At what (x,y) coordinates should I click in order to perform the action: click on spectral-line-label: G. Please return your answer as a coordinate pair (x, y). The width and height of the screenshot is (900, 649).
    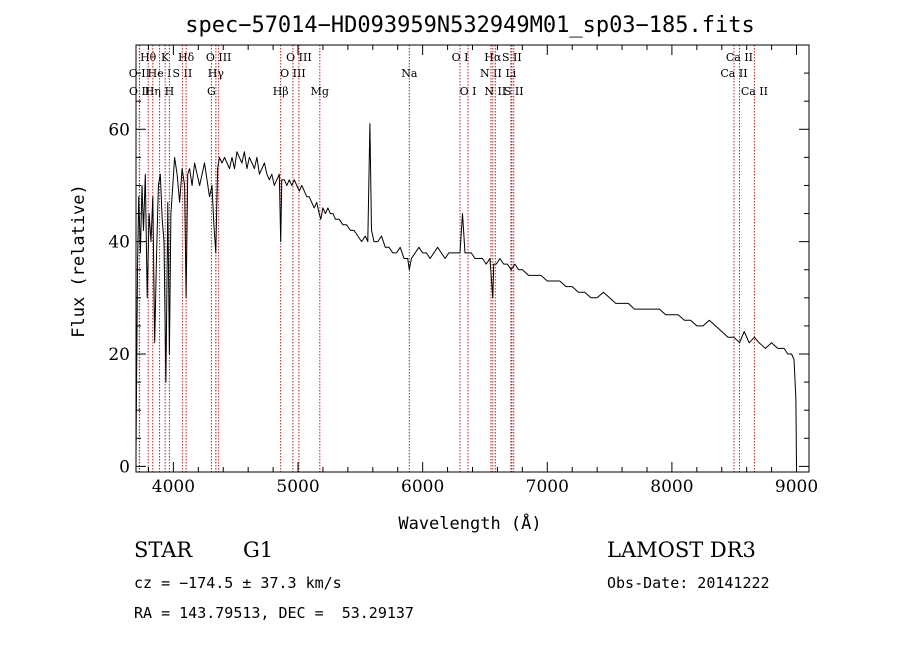
    Looking at the image, I should click on (211, 91).